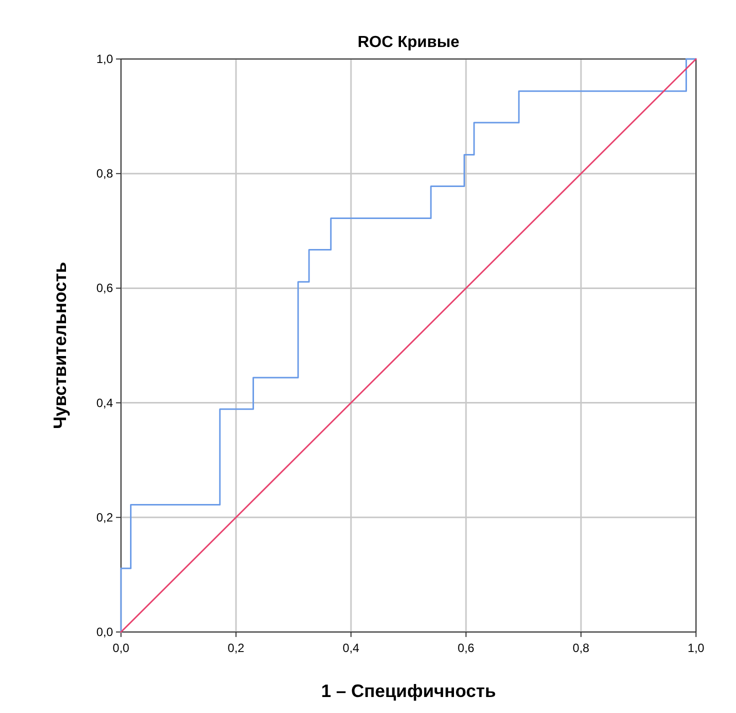  I want to click on y-tick-label: 0,2, so click(105, 517).